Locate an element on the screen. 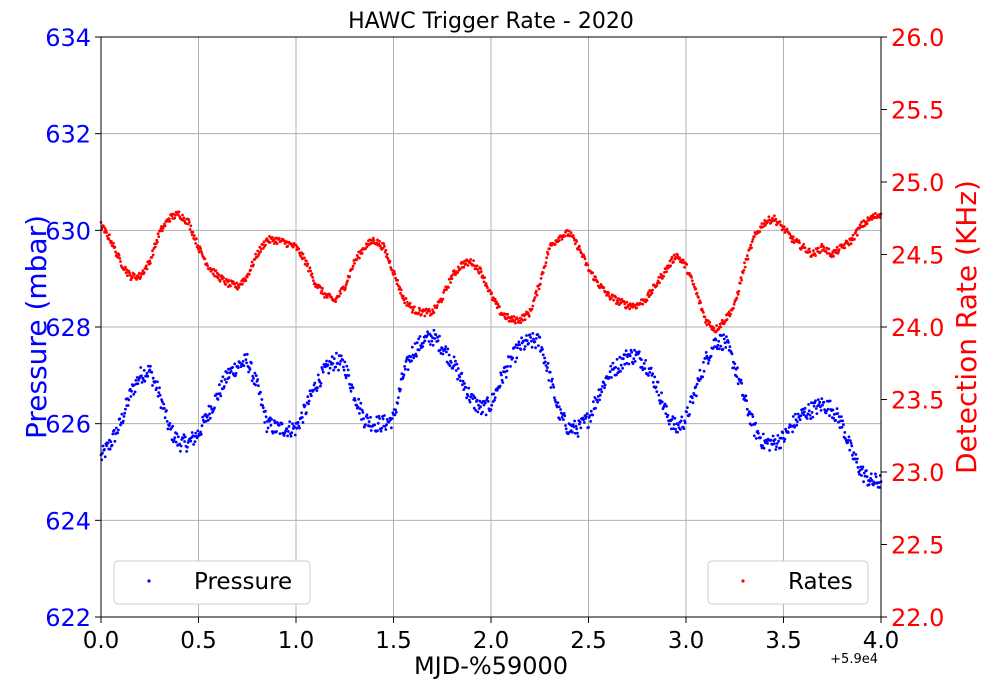 The image size is (989, 690). right-tick-label: 24.0 is located at coordinates (917, 328).